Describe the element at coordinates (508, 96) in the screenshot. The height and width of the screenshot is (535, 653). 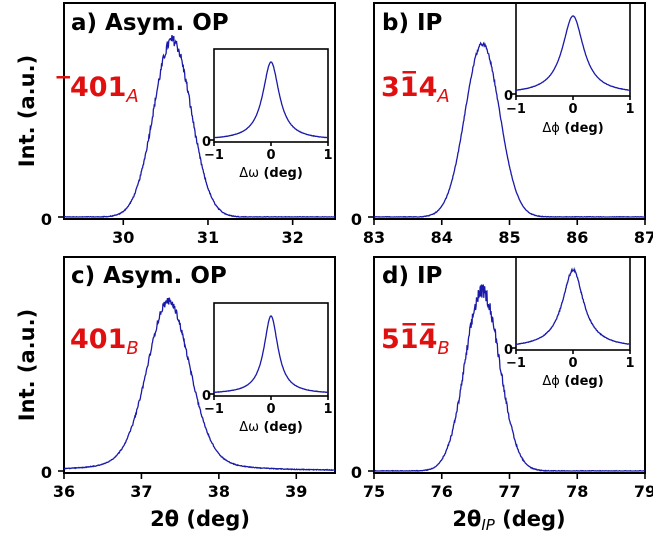
I see `panel-b-inset-y-zero-tick: 0` at that location.